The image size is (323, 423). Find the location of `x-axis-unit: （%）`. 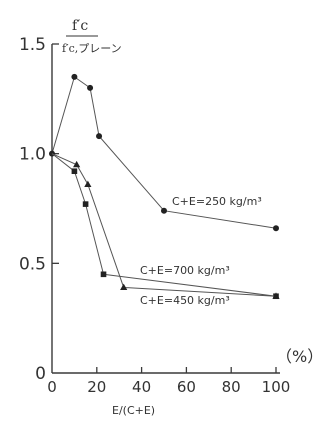

x-axis-unit: （%） is located at coordinates (299, 356).